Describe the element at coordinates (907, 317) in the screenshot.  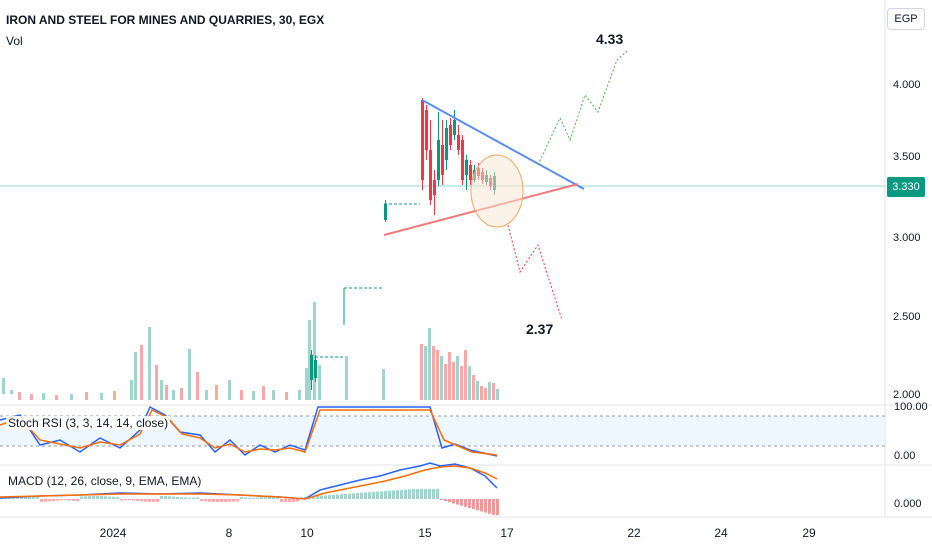
I see `price-tick: 2.500` at that location.